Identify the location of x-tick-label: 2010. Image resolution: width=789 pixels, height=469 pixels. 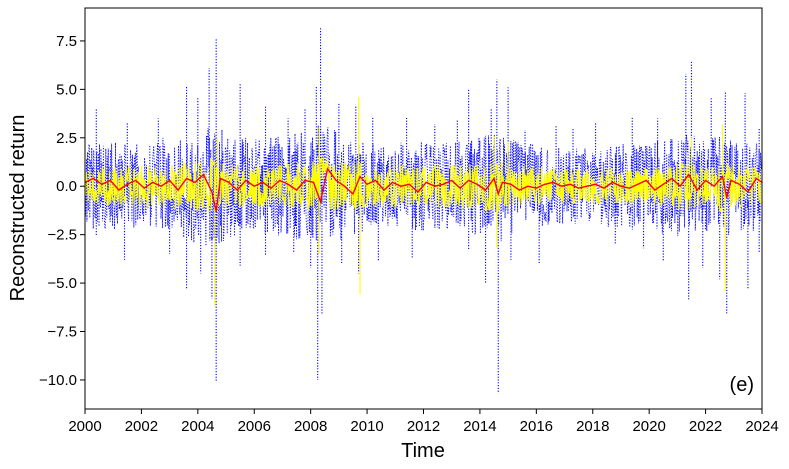
(366, 426).